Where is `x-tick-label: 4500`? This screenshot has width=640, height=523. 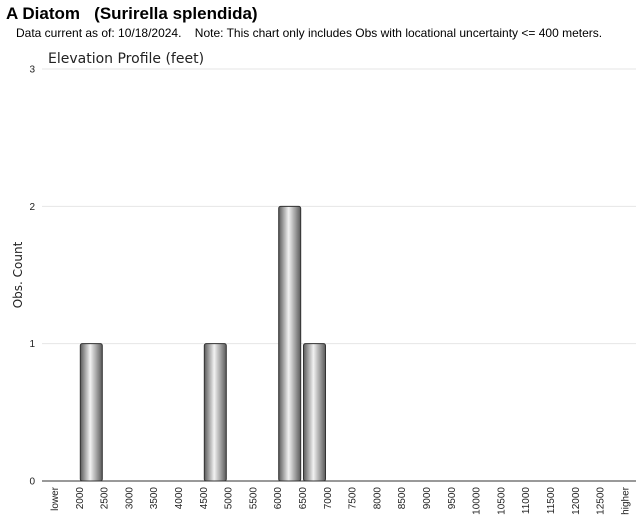
x-tick-label: 4500 is located at coordinates (204, 498).